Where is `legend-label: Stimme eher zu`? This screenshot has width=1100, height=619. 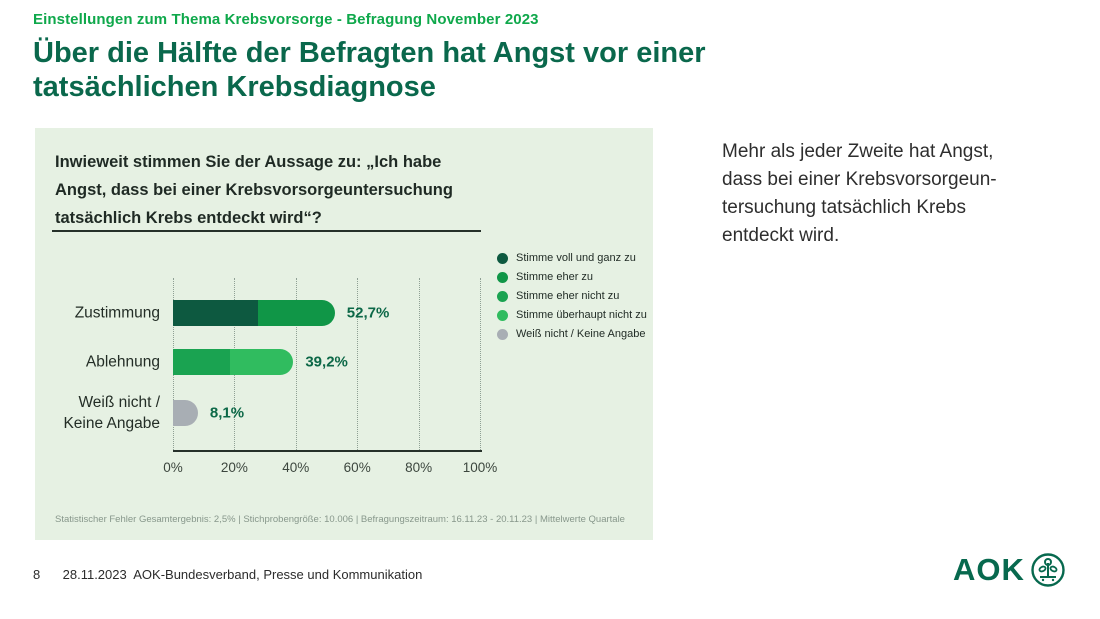
legend-label: Stimme eher zu is located at coordinates (555, 277).